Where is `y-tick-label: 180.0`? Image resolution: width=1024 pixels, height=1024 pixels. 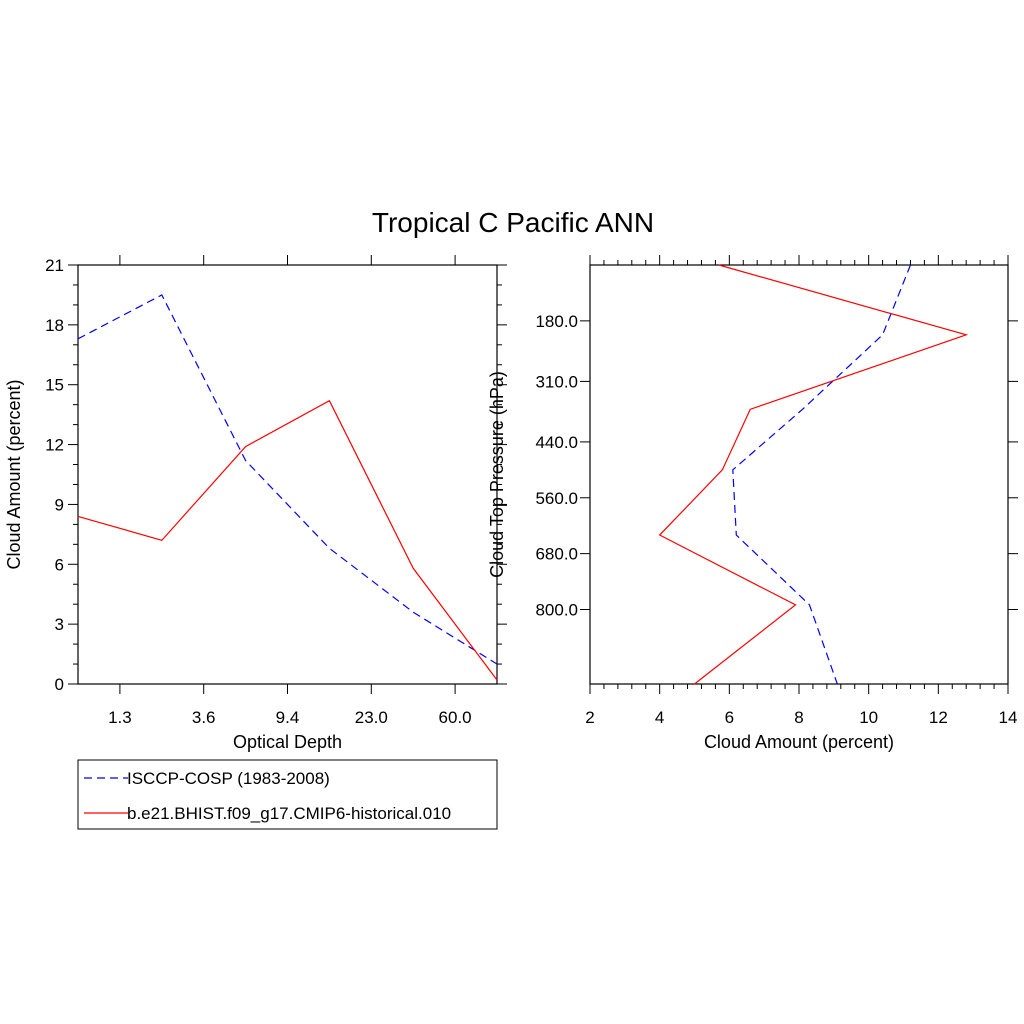 y-tick-label: 180.0 is located at coordinates (556, 321).